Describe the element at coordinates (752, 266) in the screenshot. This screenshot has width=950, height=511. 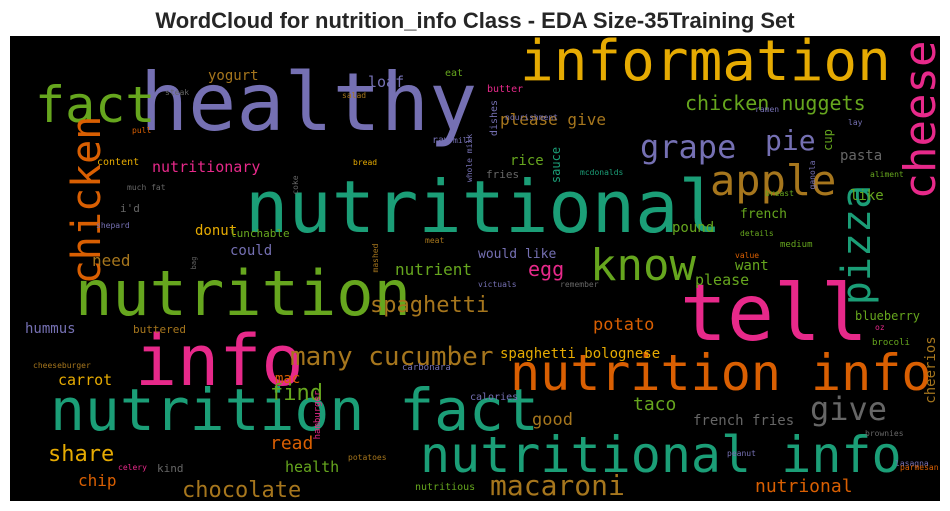
I see `word: want` at that location.